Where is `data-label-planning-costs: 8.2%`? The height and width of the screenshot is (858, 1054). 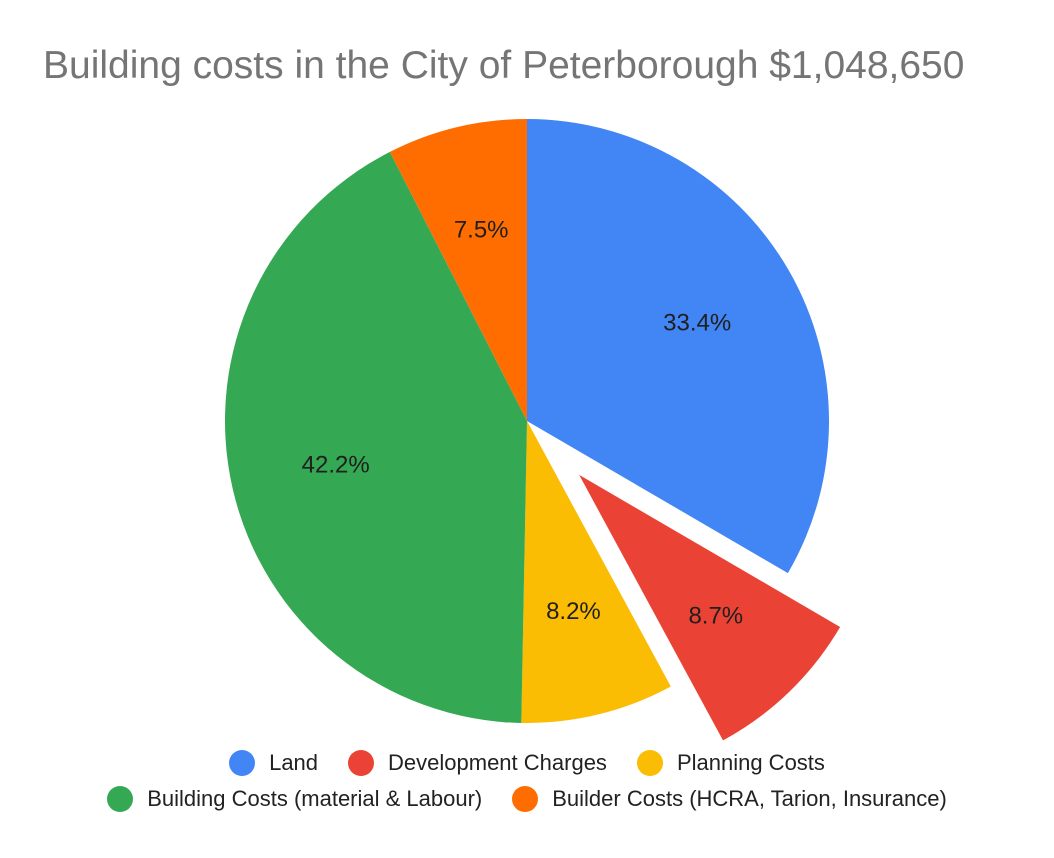 data-label-planning-costs: 8.2% is located at coordinates (573, 611).